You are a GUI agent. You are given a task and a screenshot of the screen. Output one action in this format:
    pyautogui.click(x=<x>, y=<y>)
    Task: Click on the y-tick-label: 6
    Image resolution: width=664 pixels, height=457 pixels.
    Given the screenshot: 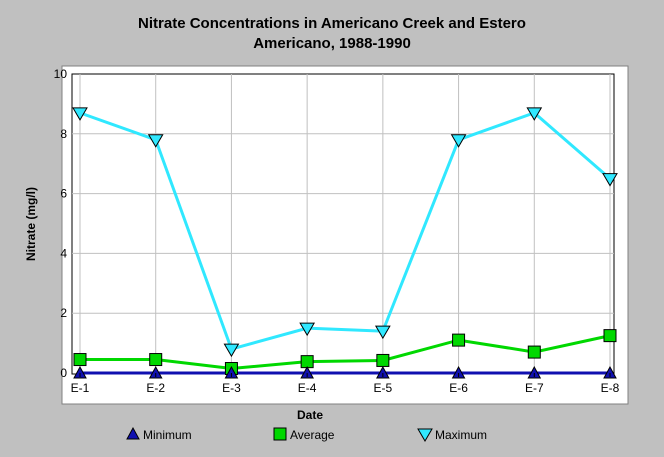 What is the action you would take?
    pyautogui.click(x=63, y=194)
    